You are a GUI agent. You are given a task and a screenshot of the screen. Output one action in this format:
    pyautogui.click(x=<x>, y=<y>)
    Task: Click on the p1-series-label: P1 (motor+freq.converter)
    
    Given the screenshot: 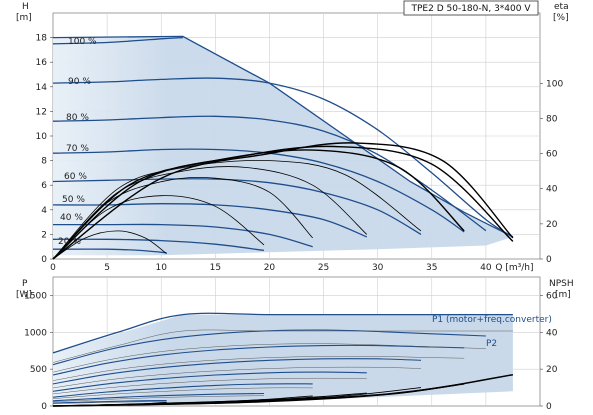 What is the action you would take?
    pyautogui.click(x=492, y=320)
    